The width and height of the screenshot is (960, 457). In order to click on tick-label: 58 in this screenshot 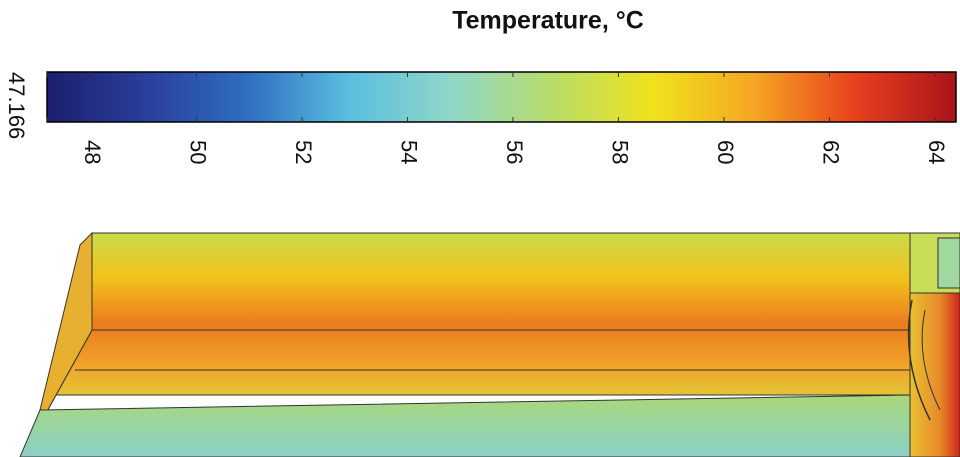, I will do `click(620, 152)`.